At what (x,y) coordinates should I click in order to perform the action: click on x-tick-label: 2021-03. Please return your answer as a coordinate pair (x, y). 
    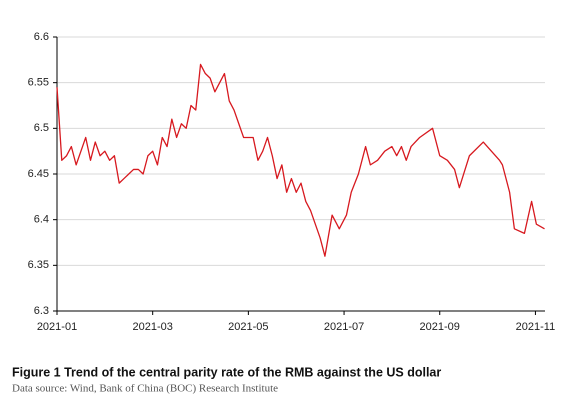
    Looking at the image, I should click on (152, 327).